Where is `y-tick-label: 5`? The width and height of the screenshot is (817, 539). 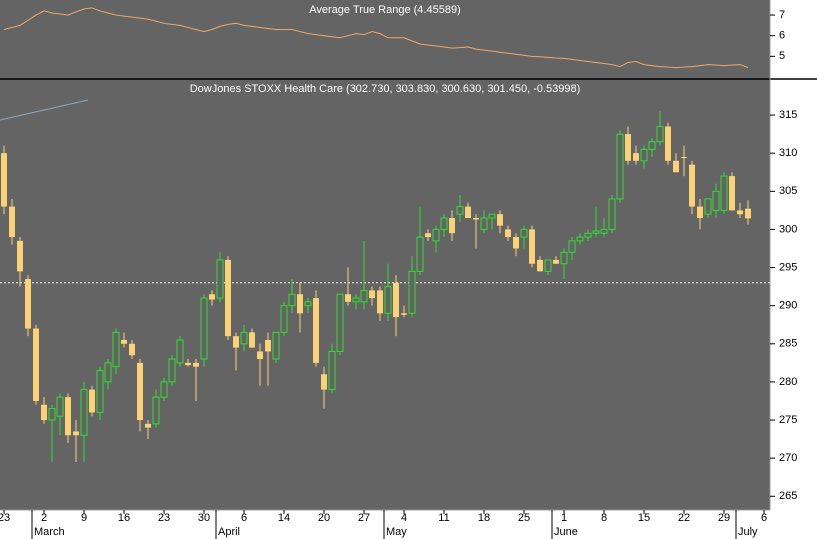
y-tick-label: 5 is located at coordinates (782, 56).